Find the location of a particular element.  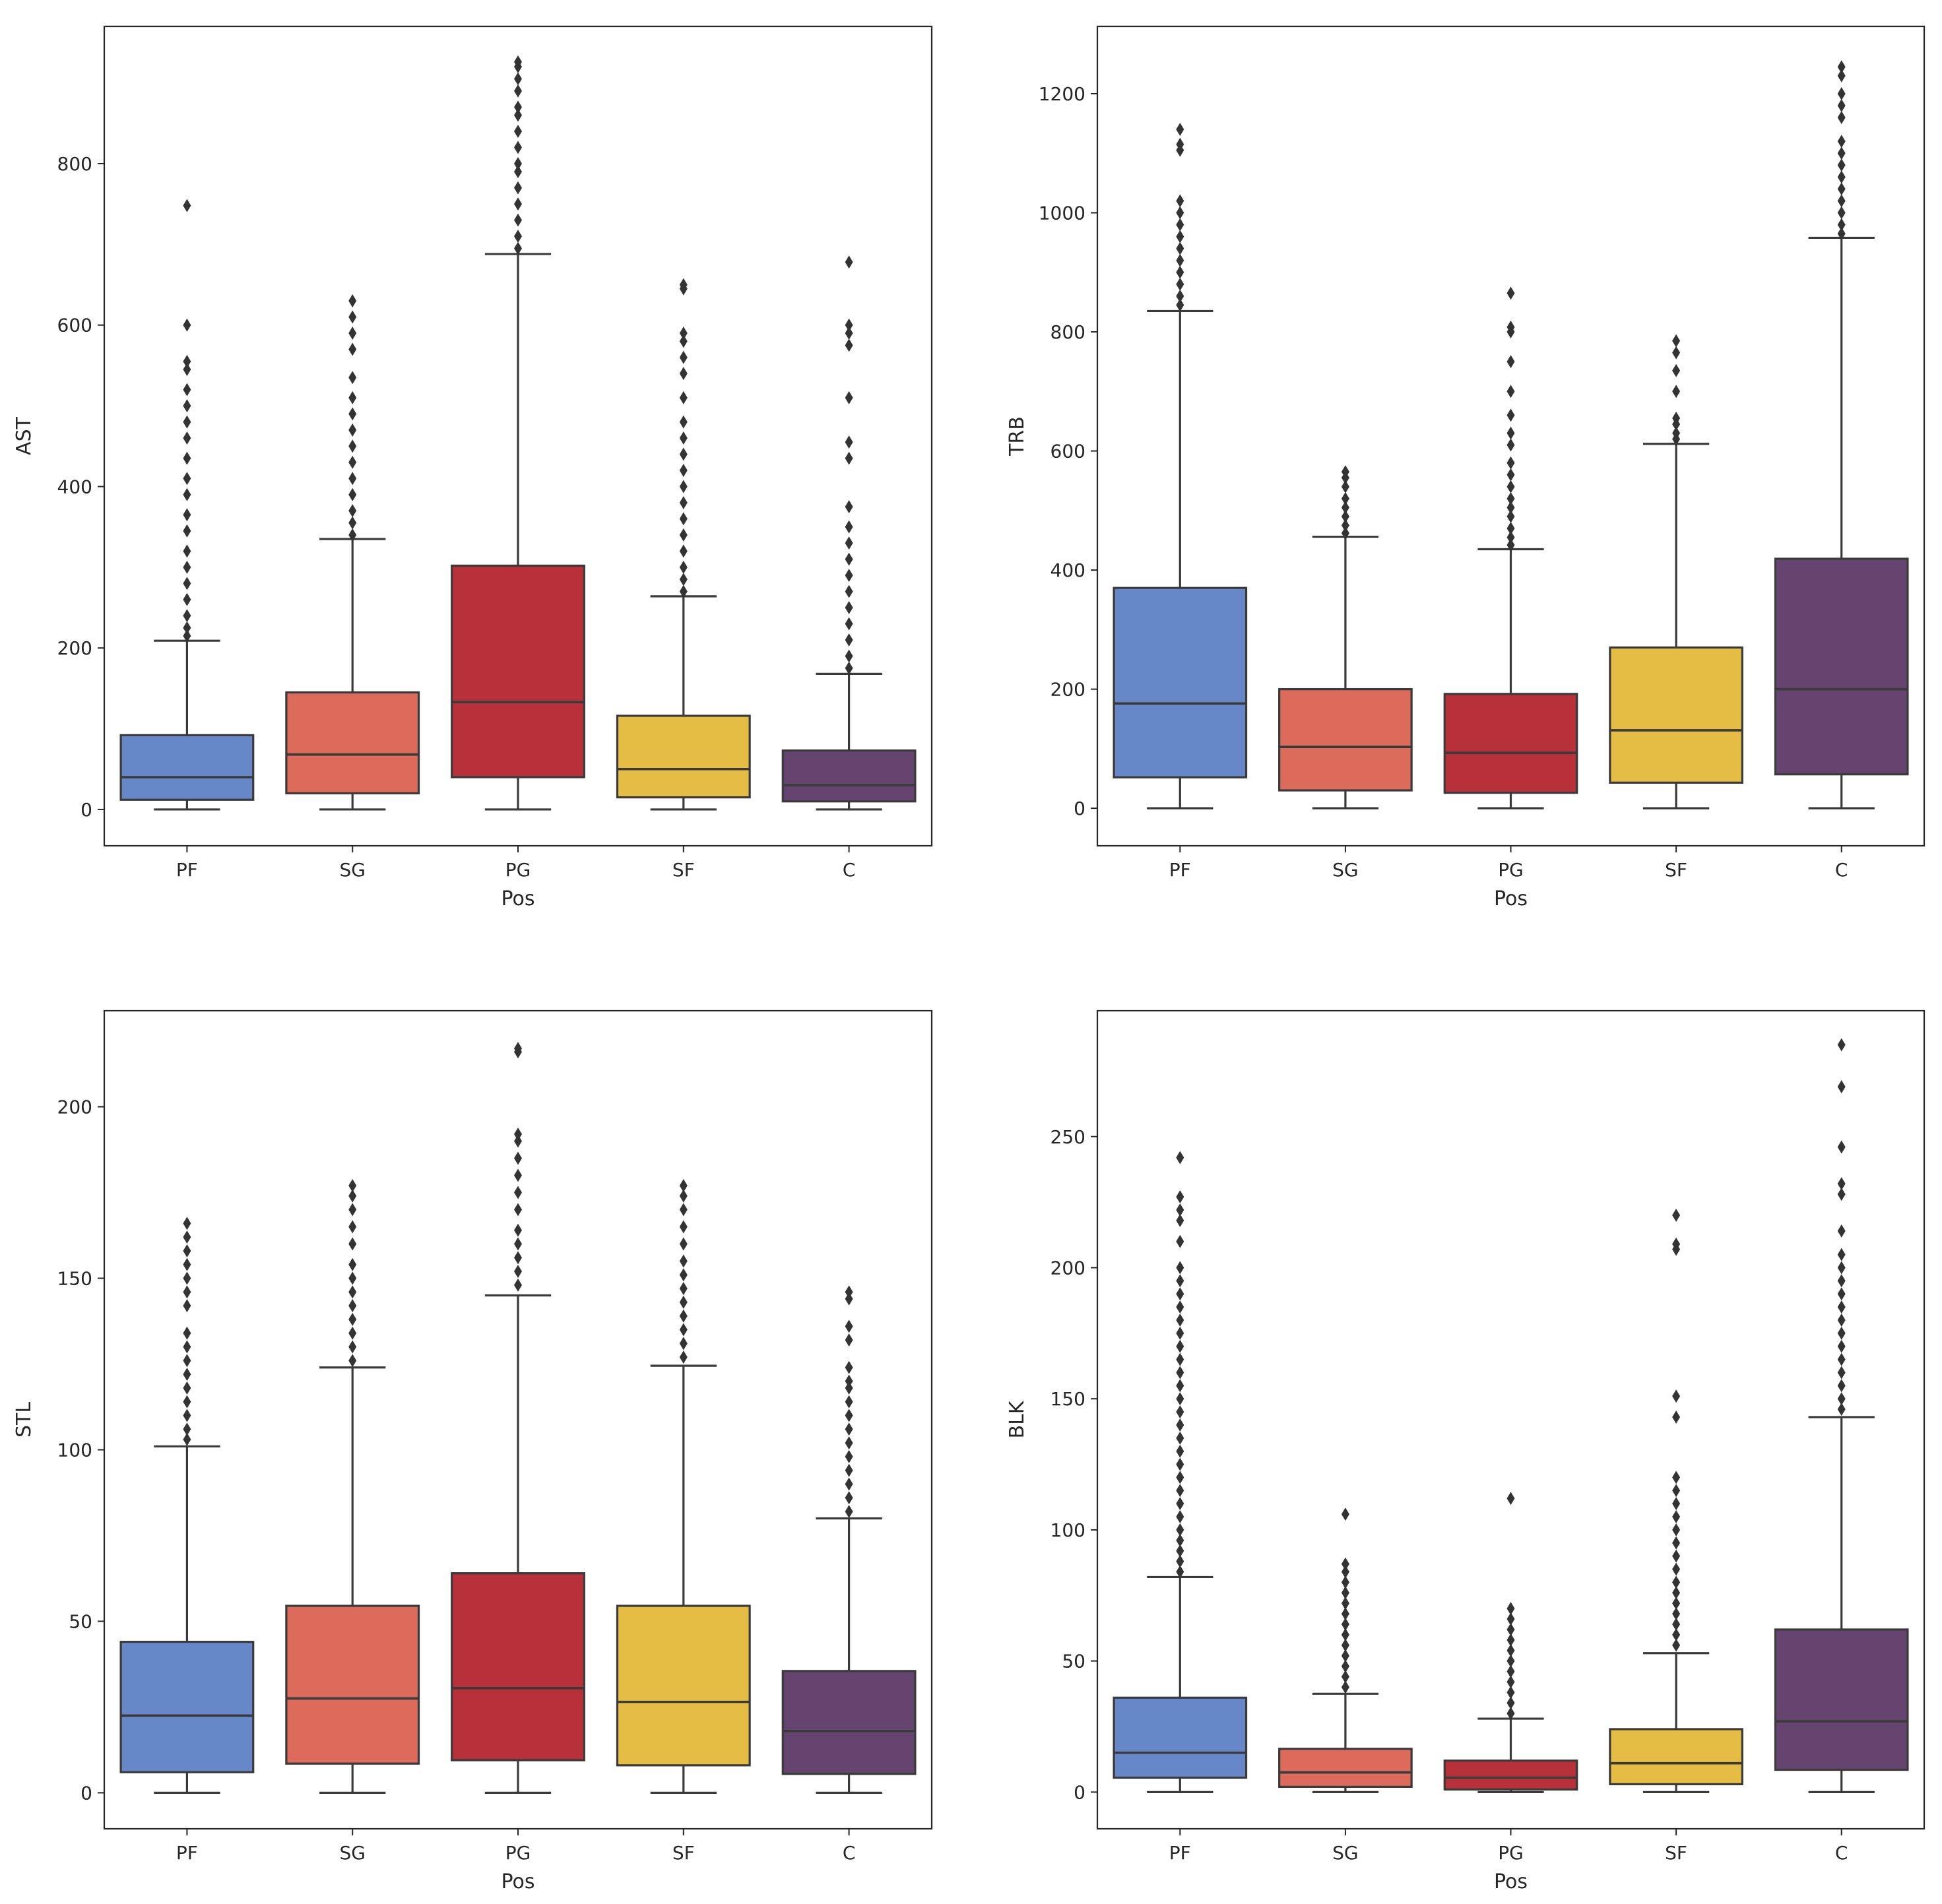

trb-ytick-label-200: 200 is located at coordinates (1068, 690).